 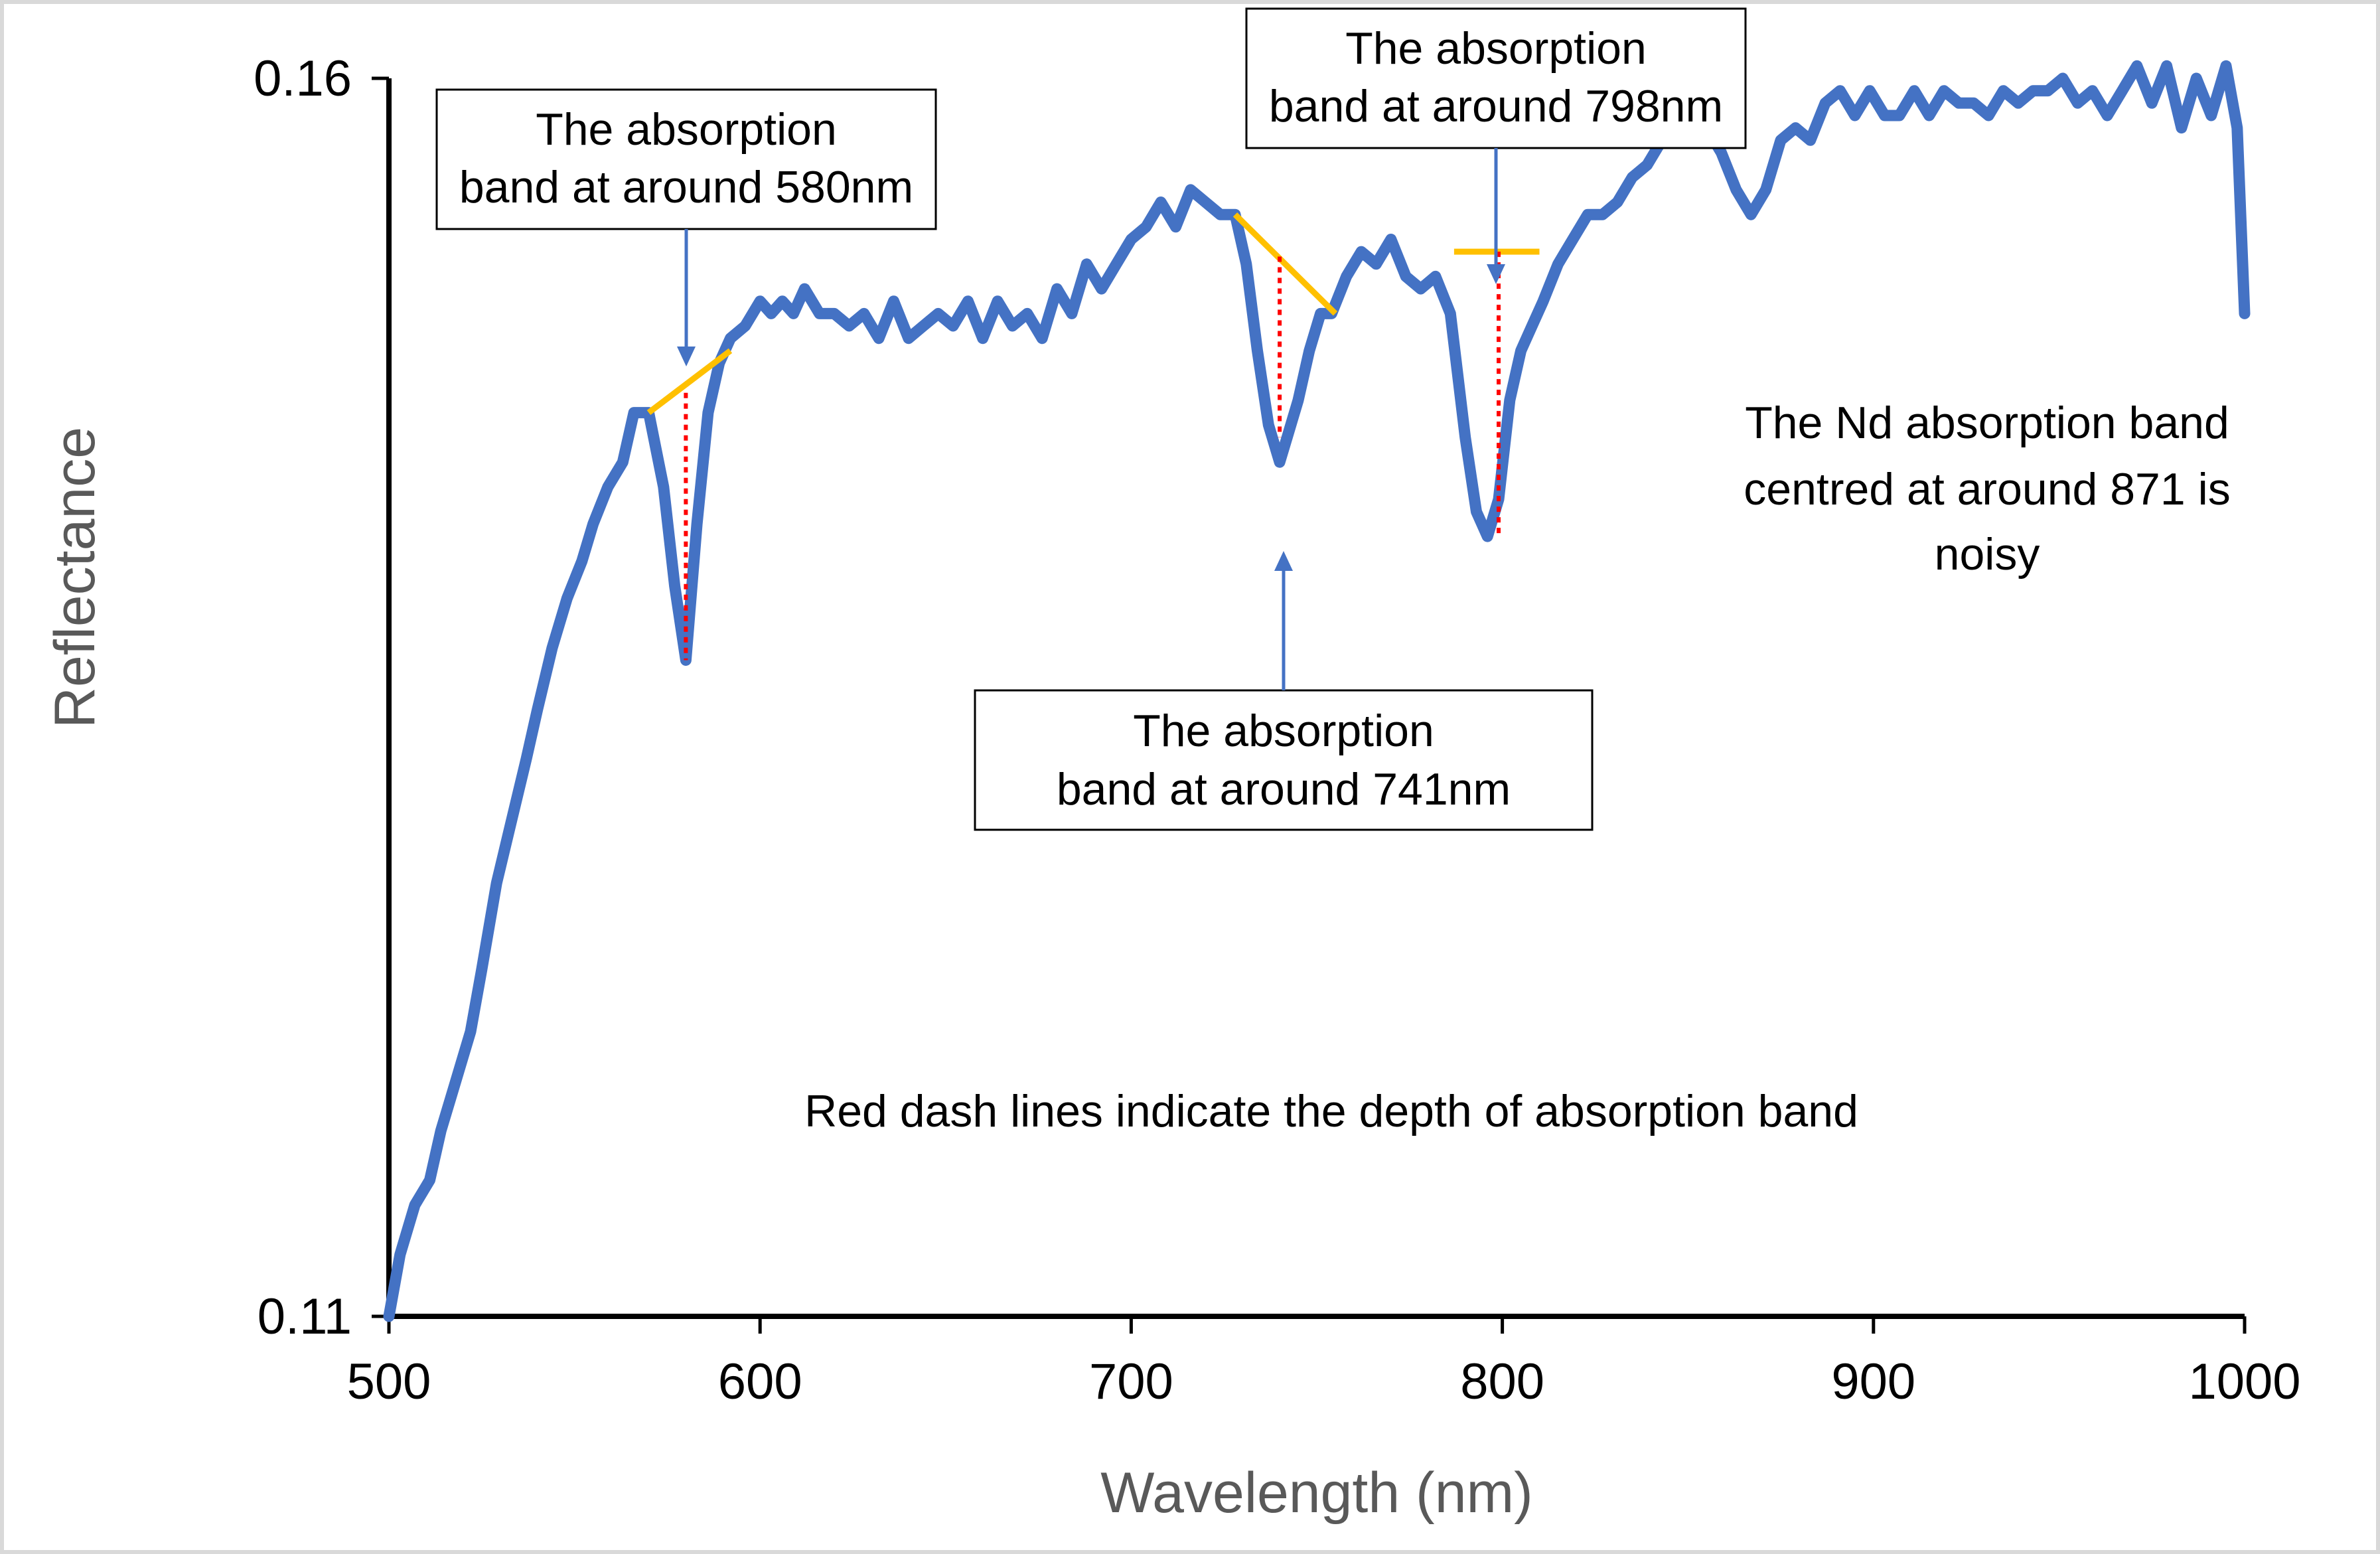 What do you see at coordinates (1987, 423) in the screenshot?
I see `nd-note-line-1: The Nd absorption band` at bounding box center [1987, 423].